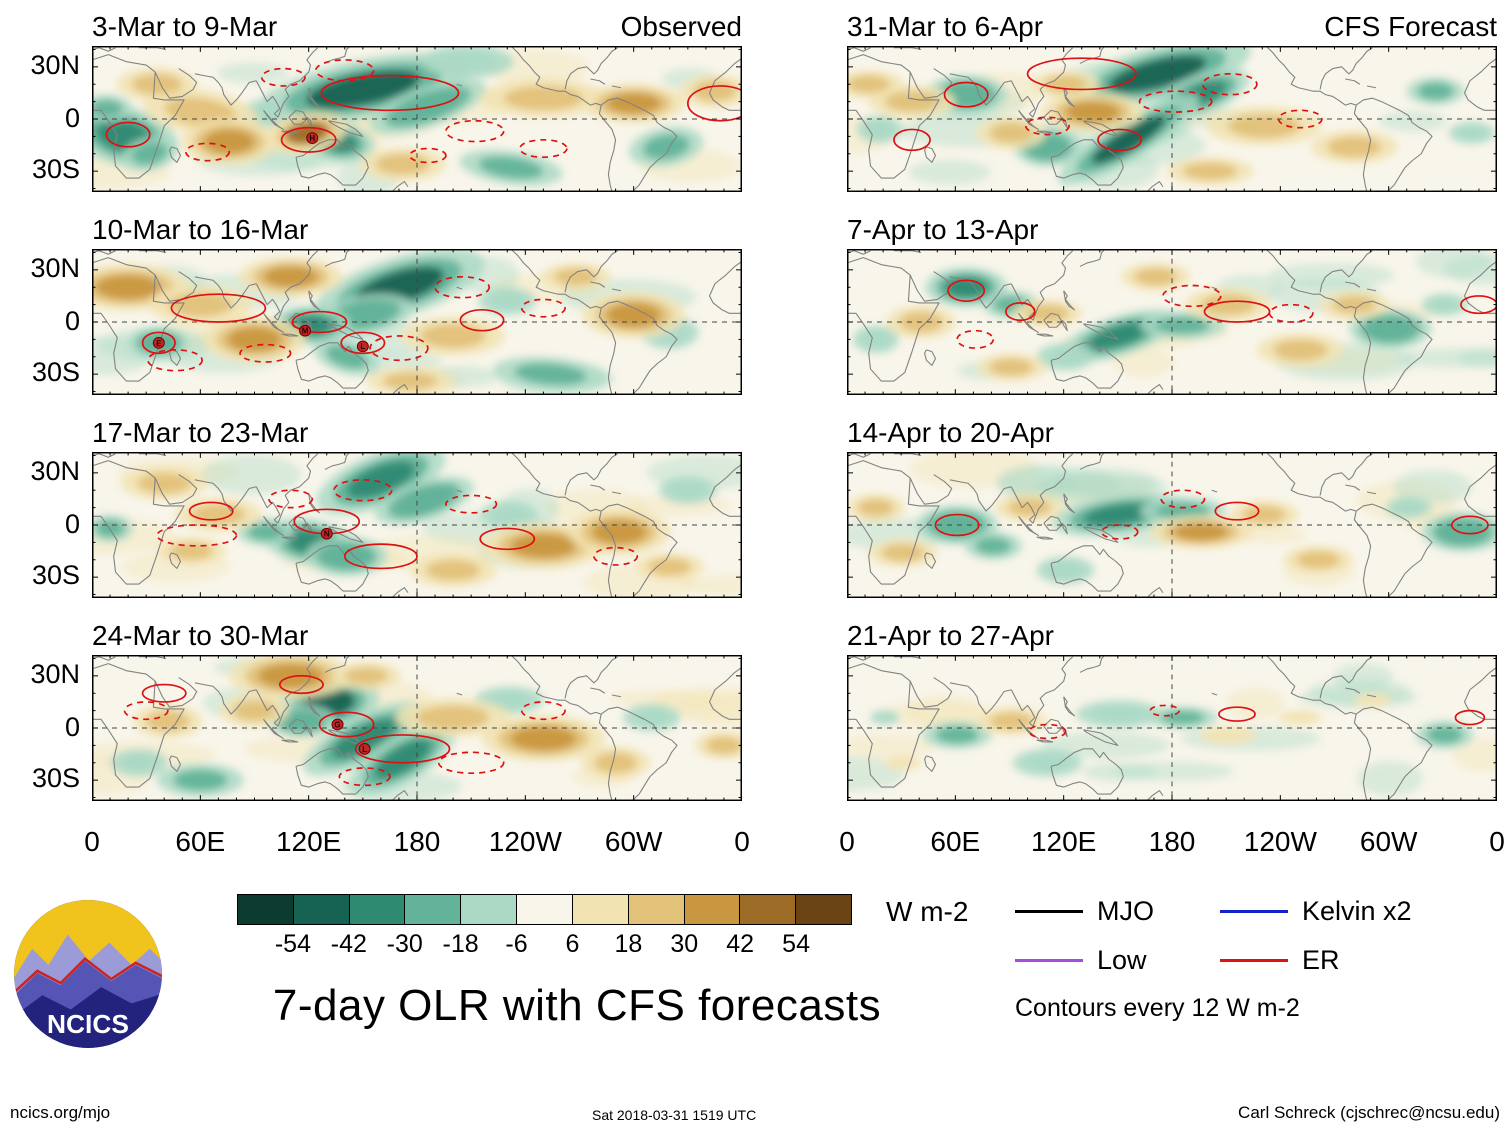  I want to click on svg-text: N, so click(327, 534).